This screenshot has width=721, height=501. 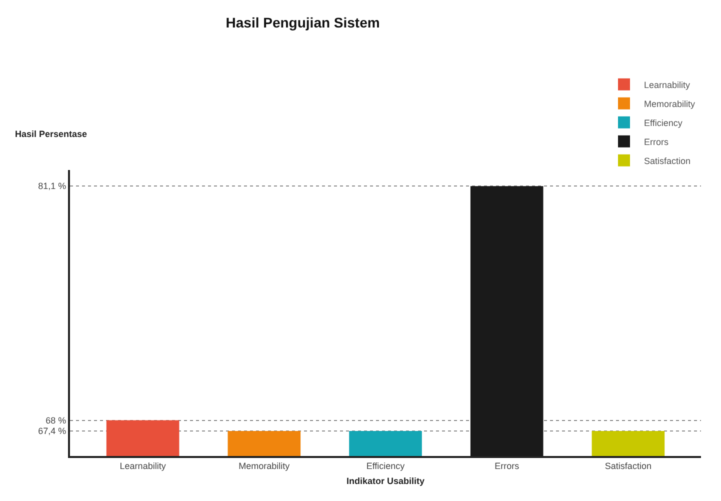 I want to click on chart-title: Hasil Pengujian Sistem, so click(x=303, y=22).